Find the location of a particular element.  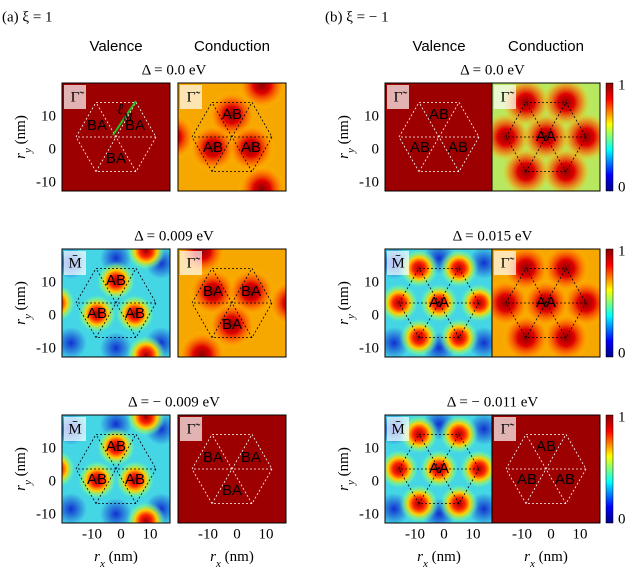

heatmap-panel: M̄ AB AB AB is located at coordinates (116, 303).